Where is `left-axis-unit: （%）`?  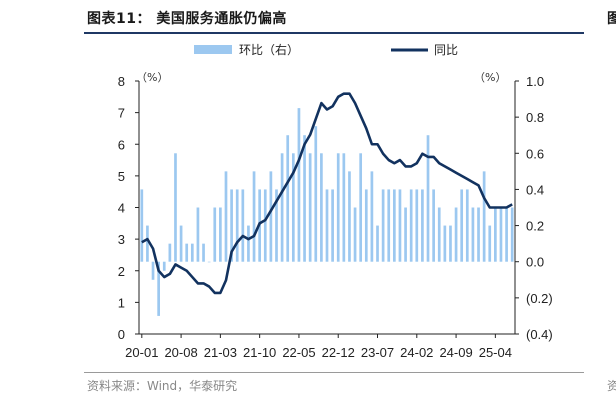
left-axis-unit: （%） is located at coordinates (152, 77).